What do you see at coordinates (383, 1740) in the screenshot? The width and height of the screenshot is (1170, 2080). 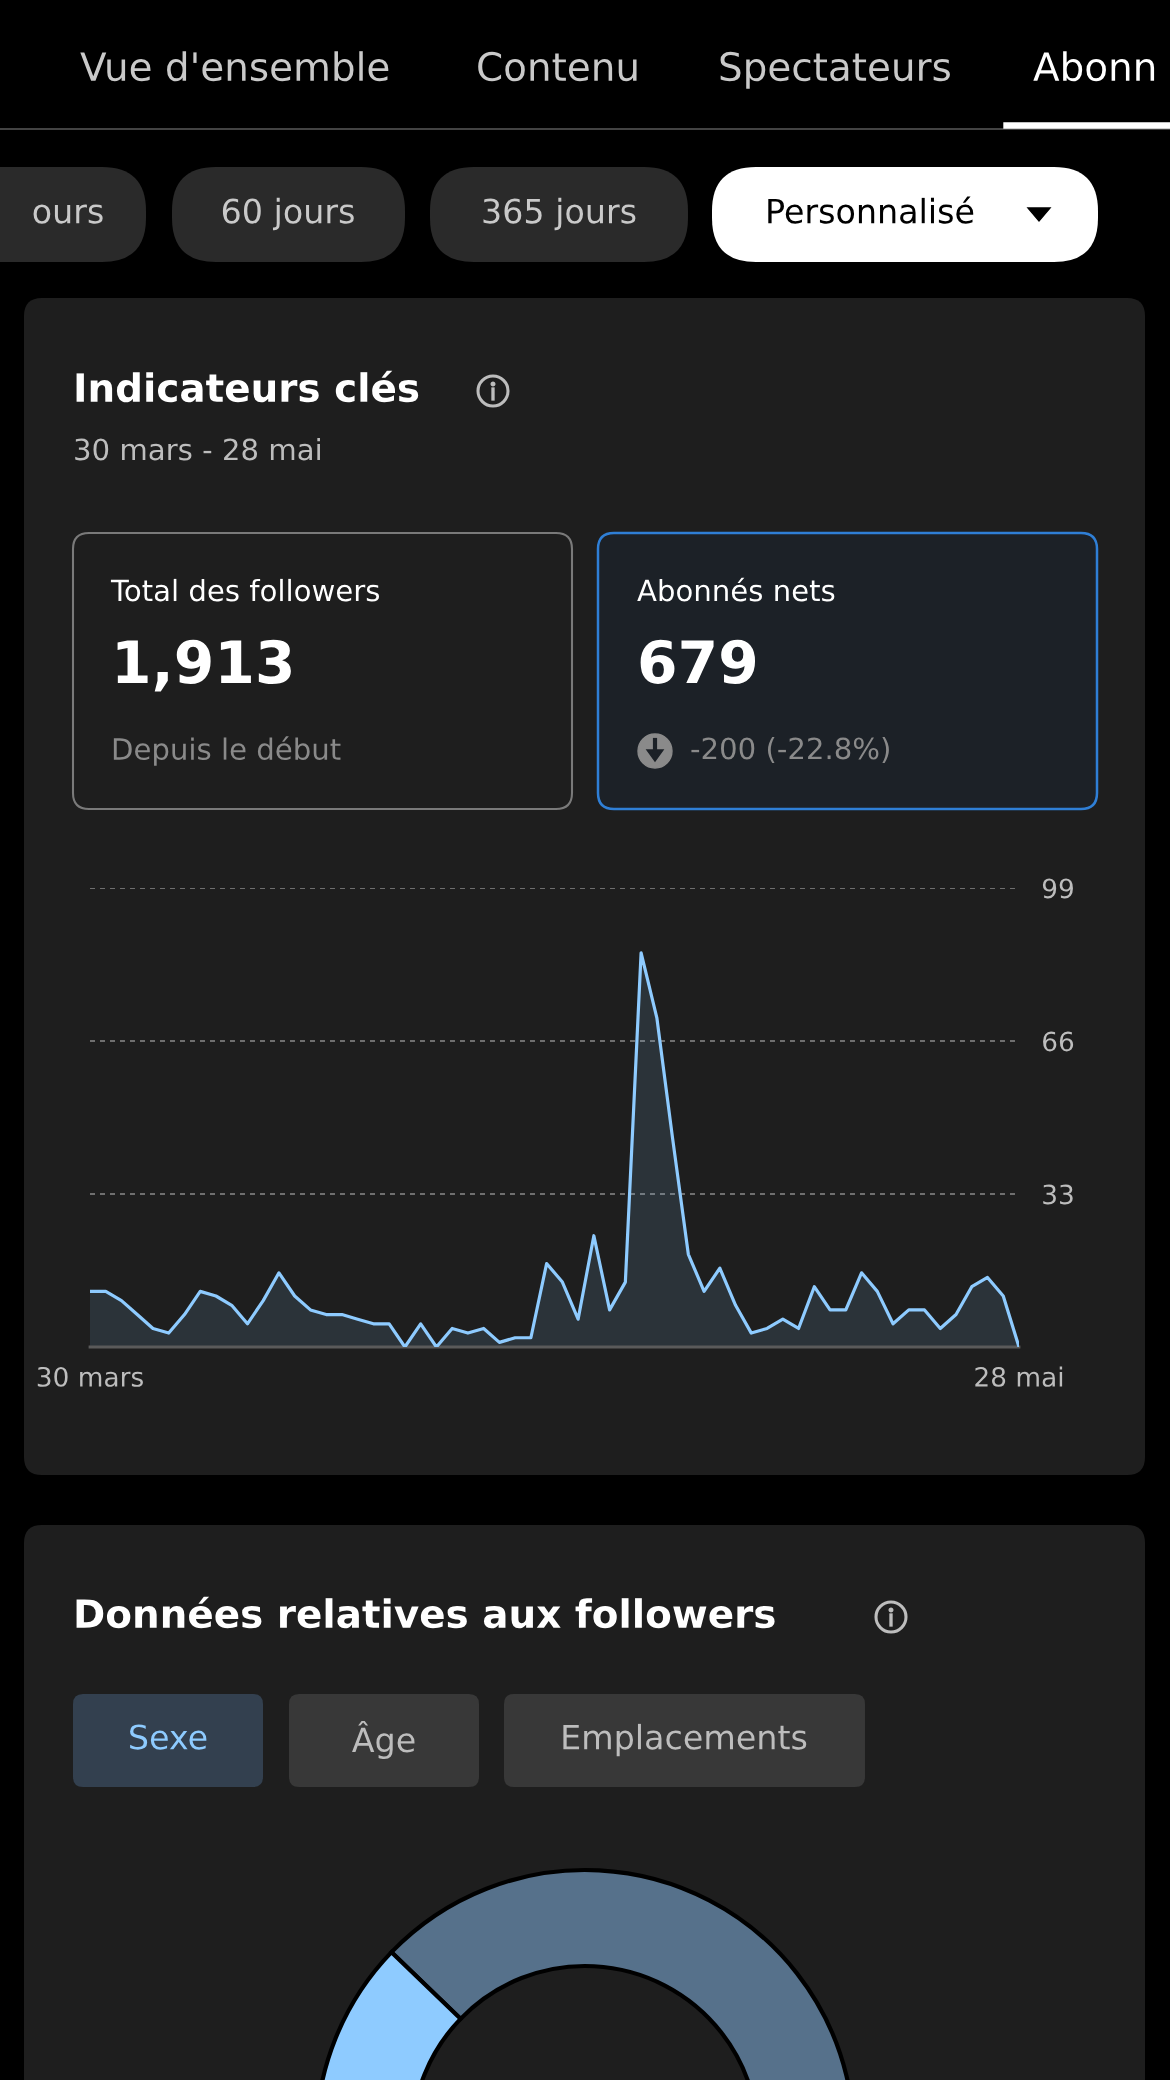 I see `text: Âge` at bounding box center [383, 1740].